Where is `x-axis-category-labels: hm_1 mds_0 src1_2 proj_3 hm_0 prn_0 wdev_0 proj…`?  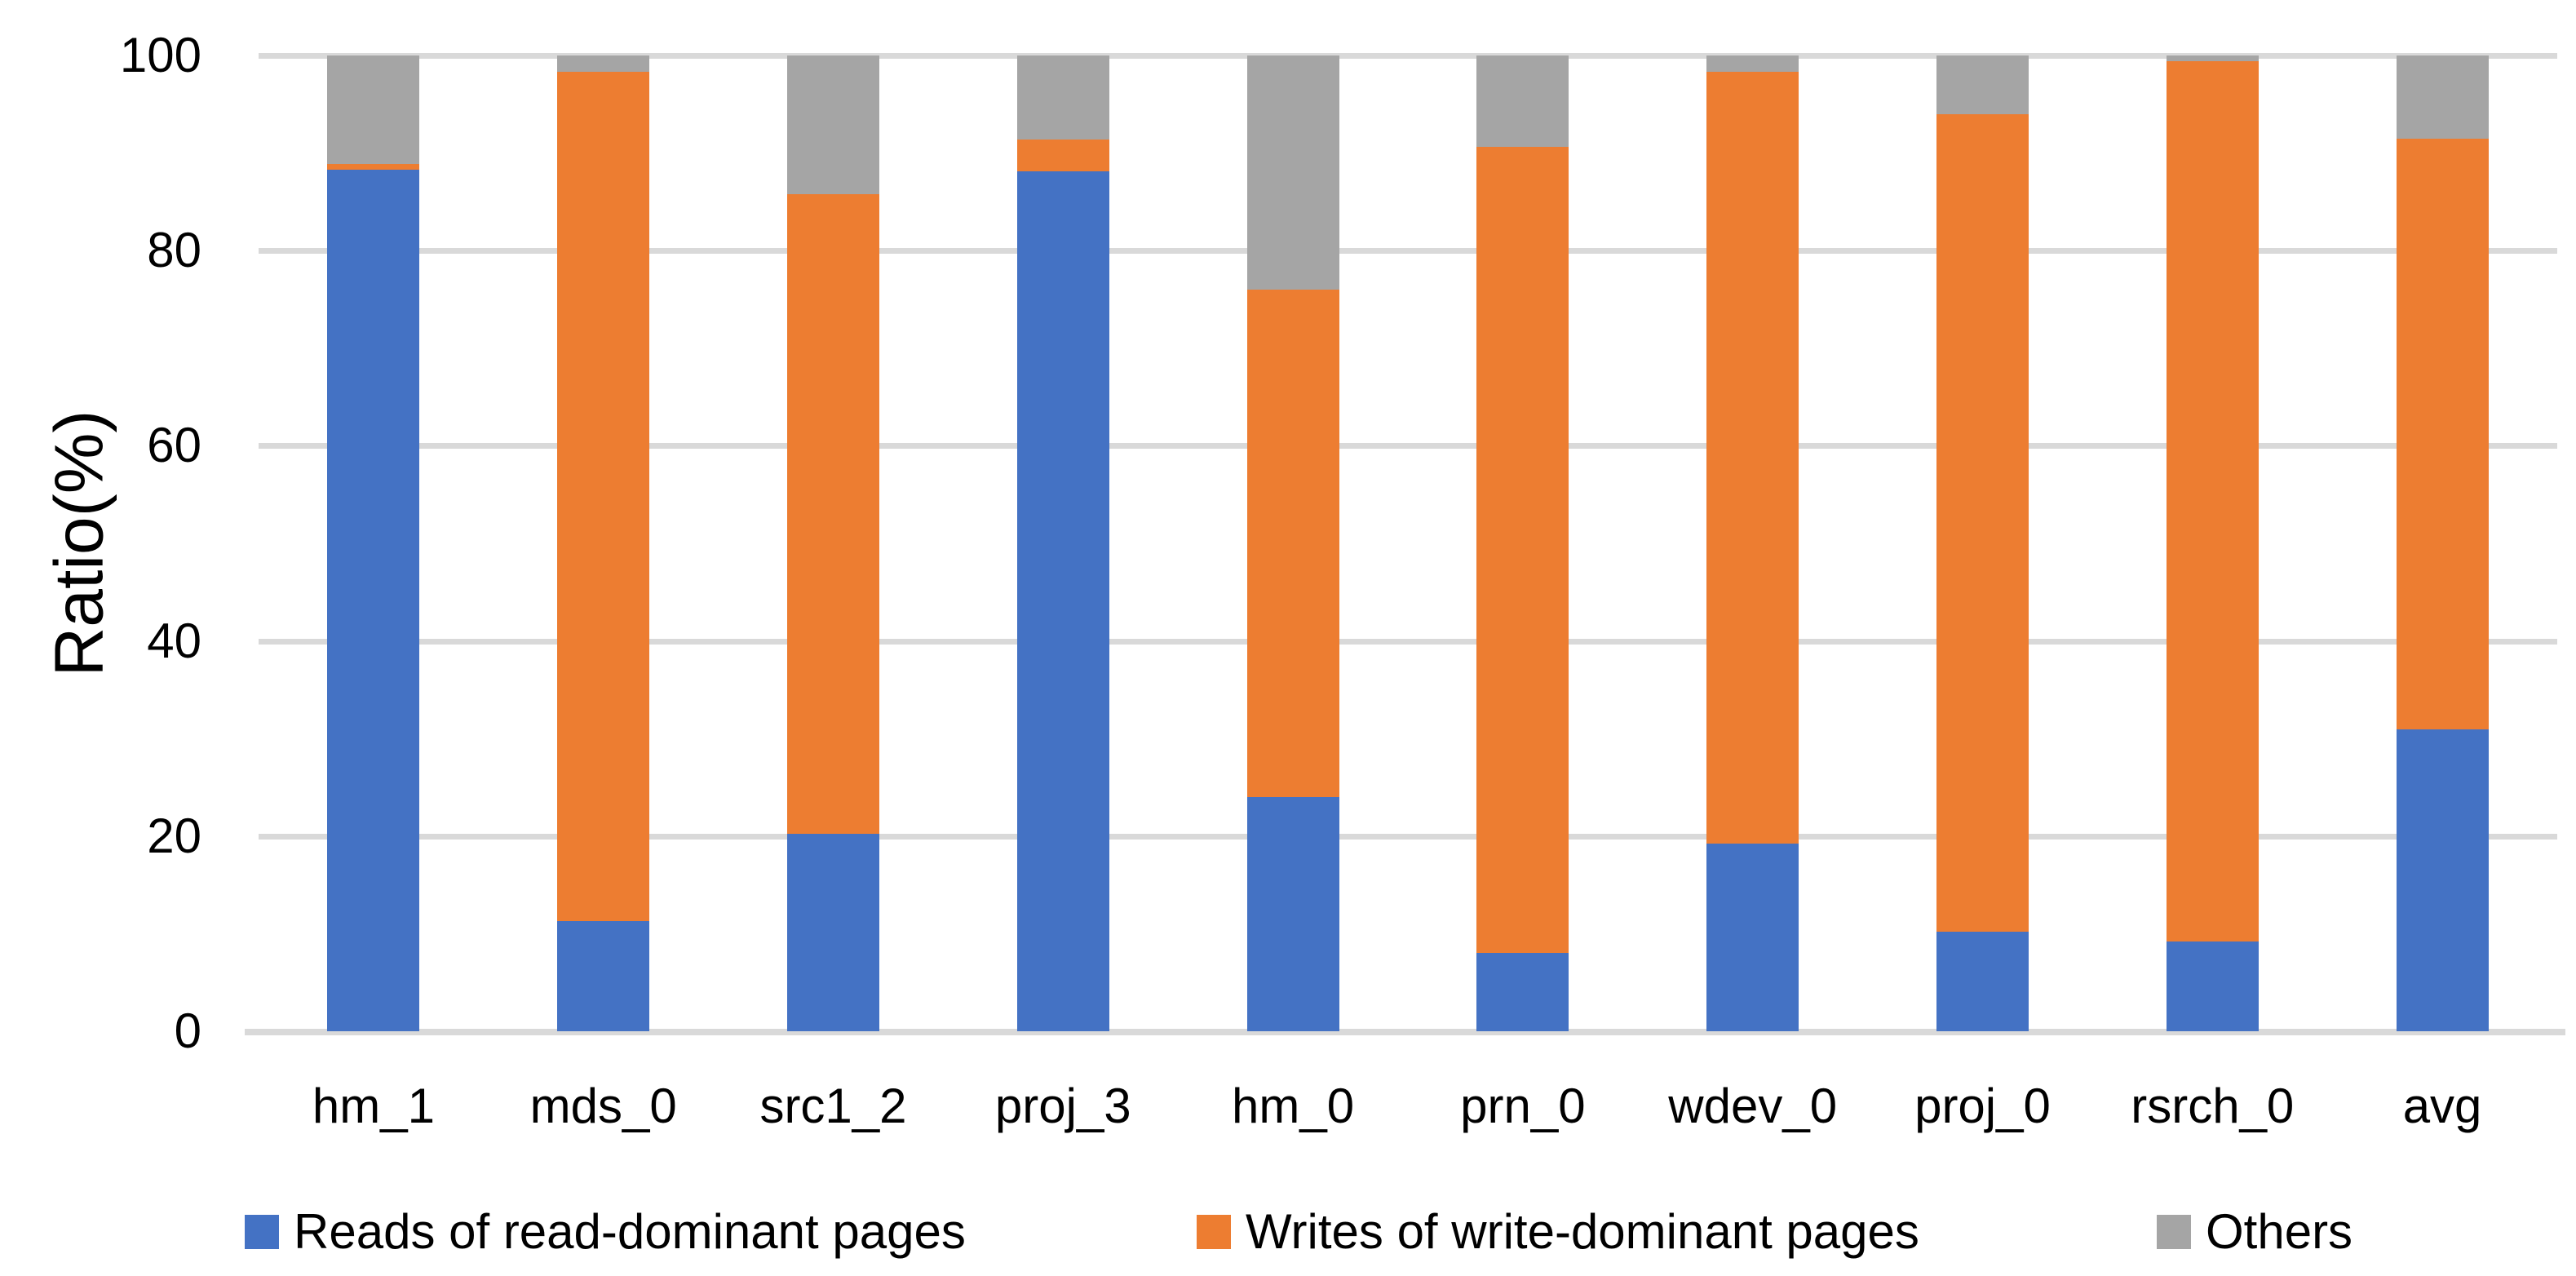 x-axis-category-labels: hm_1 mds_0 src1_2 proj_3 hm_0 prn_0 wdev_0 proj… is located at coordinates (1408, 1106).